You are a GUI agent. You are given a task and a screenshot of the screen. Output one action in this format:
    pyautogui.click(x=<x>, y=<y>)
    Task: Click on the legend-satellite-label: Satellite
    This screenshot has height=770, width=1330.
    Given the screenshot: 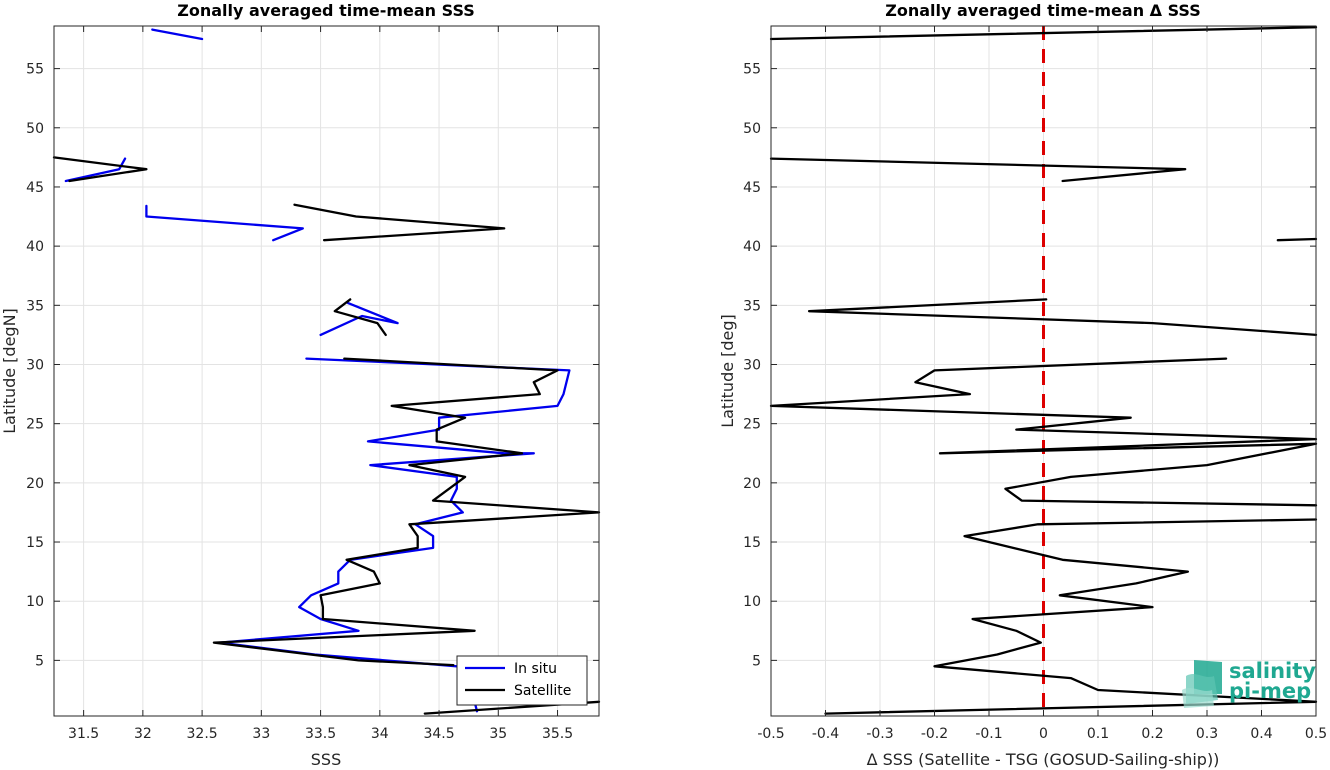 What is the action you would take?
    pyautogui.click(x=542, y=691)
    